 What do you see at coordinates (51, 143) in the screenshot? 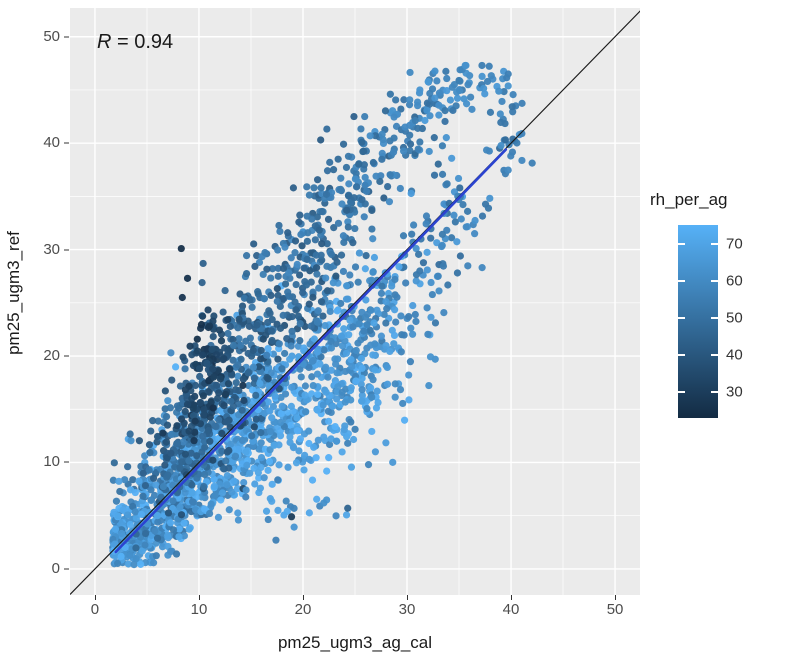
I see `y-tick-label: 40` at bounding box center [51, 143].